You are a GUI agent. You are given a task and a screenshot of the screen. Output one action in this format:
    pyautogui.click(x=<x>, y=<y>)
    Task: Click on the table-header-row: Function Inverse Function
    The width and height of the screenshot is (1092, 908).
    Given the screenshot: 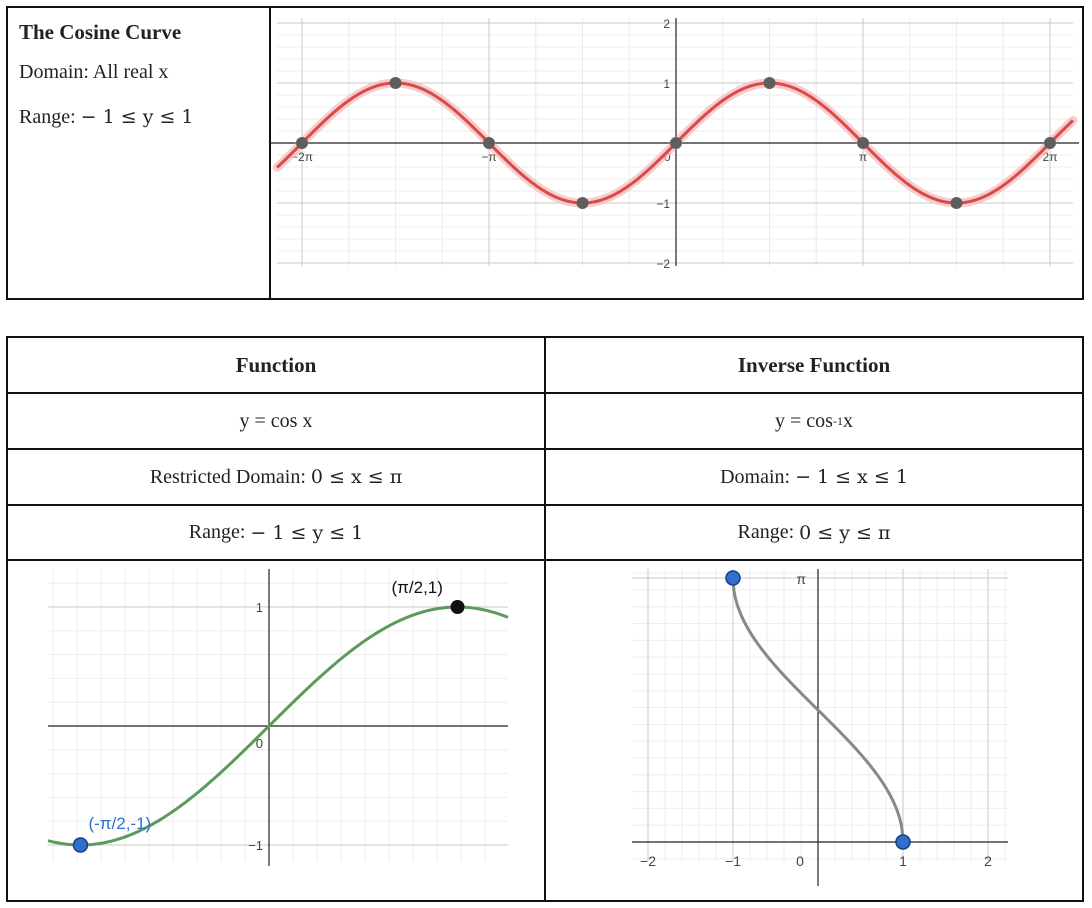 What is the action you would take?
    pyautogui.click(x=545, y=366)
    